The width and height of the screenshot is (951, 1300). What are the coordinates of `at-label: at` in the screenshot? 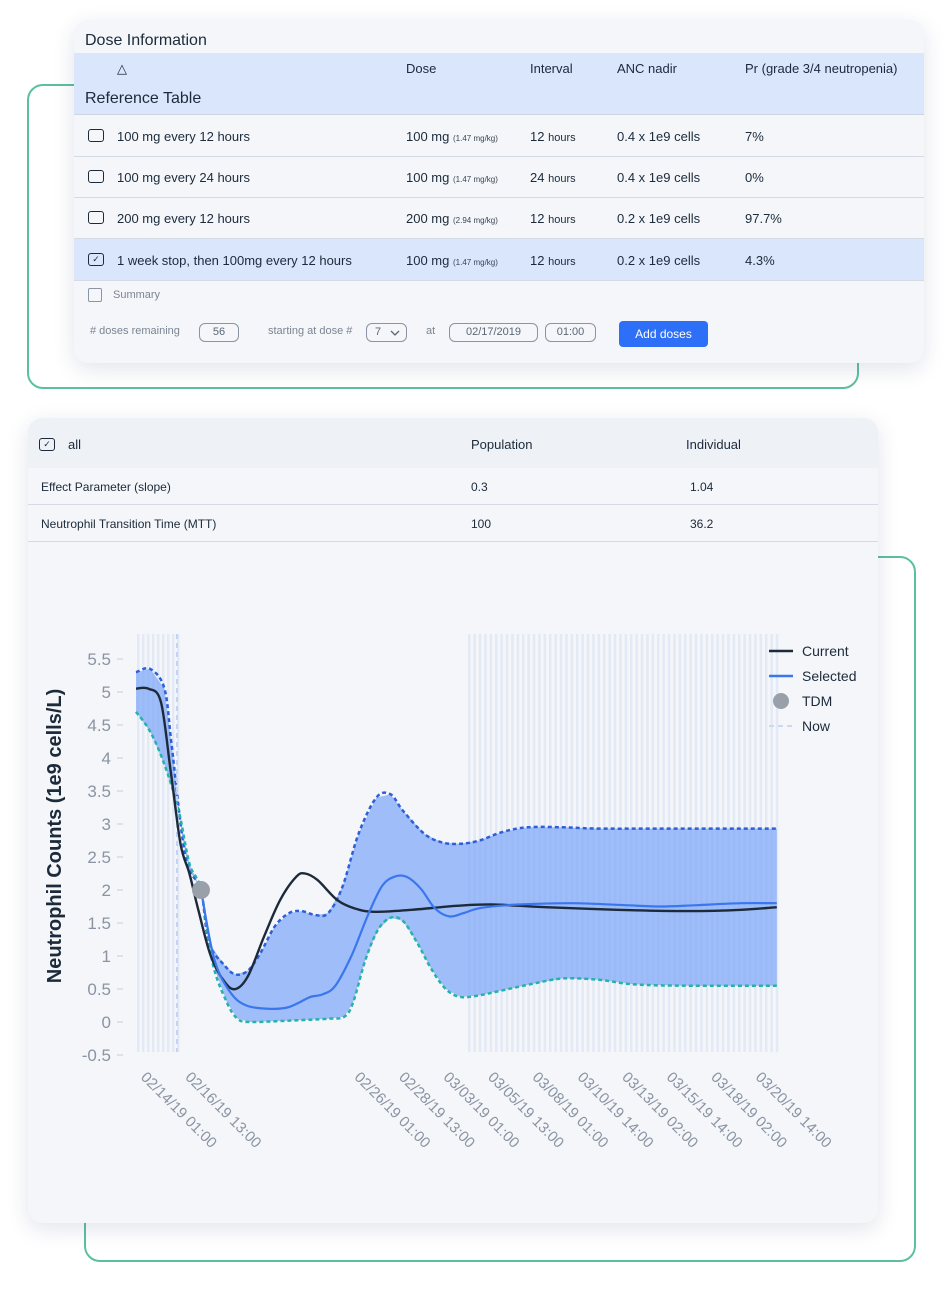 It's located at (431, 331).